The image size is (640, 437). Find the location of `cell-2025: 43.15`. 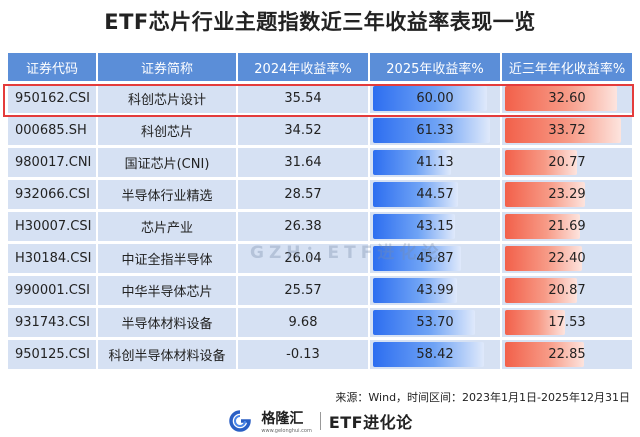

cell-2025: 43.15 is located at coordinates (436, 226).